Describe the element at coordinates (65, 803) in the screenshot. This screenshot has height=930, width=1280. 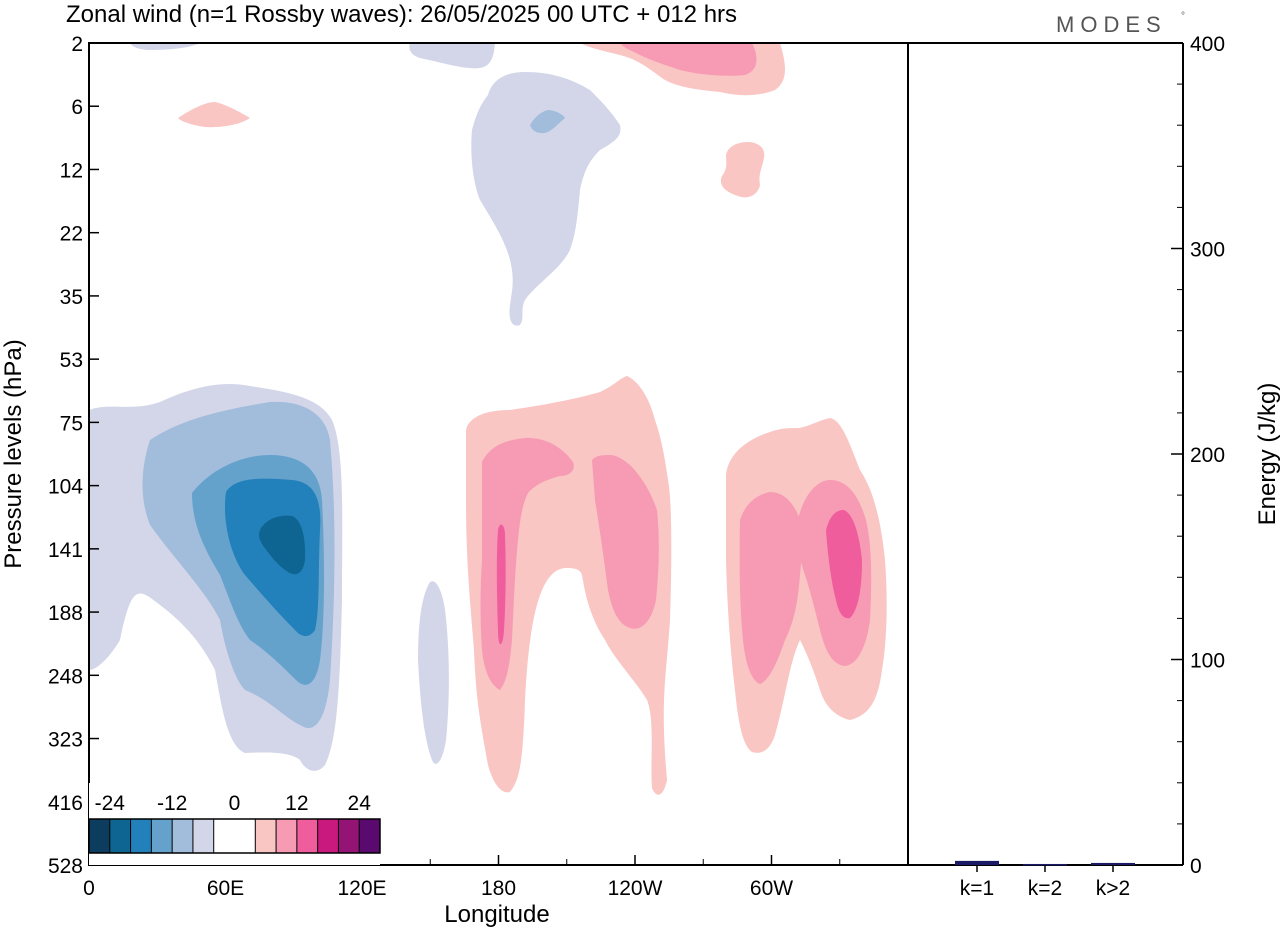
I see `y-tick-label: 416` at that location.